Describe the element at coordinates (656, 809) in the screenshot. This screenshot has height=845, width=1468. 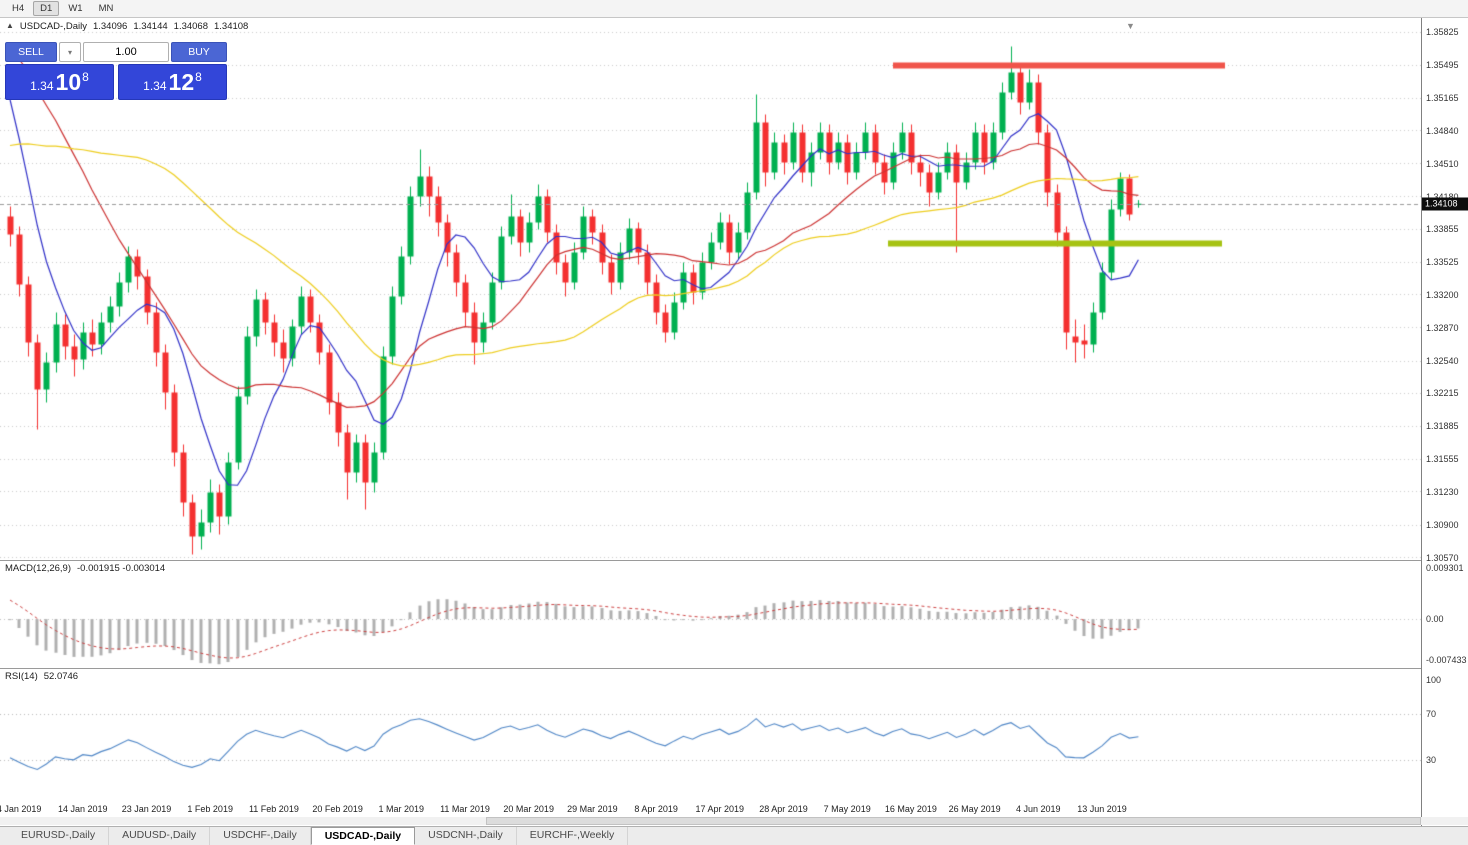
I see `date-axis-label: 8 Apr 2019` at that location.